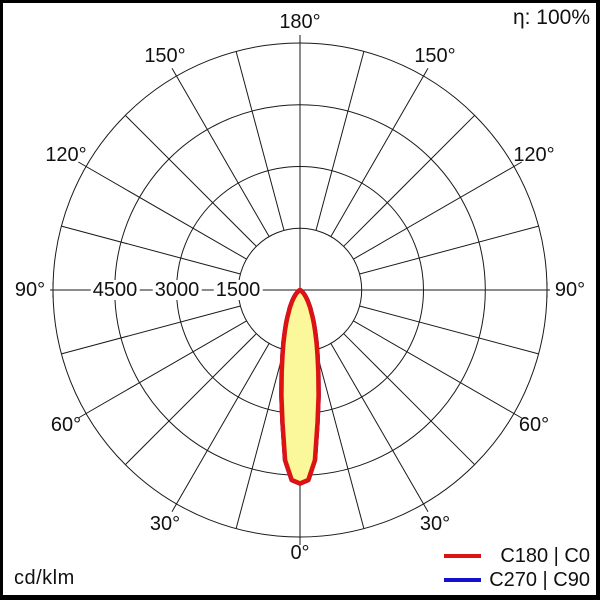  Describe the element at coordinates (66, 155) in the screenshot. I see `angle-label-120-left: 120°` at that location.